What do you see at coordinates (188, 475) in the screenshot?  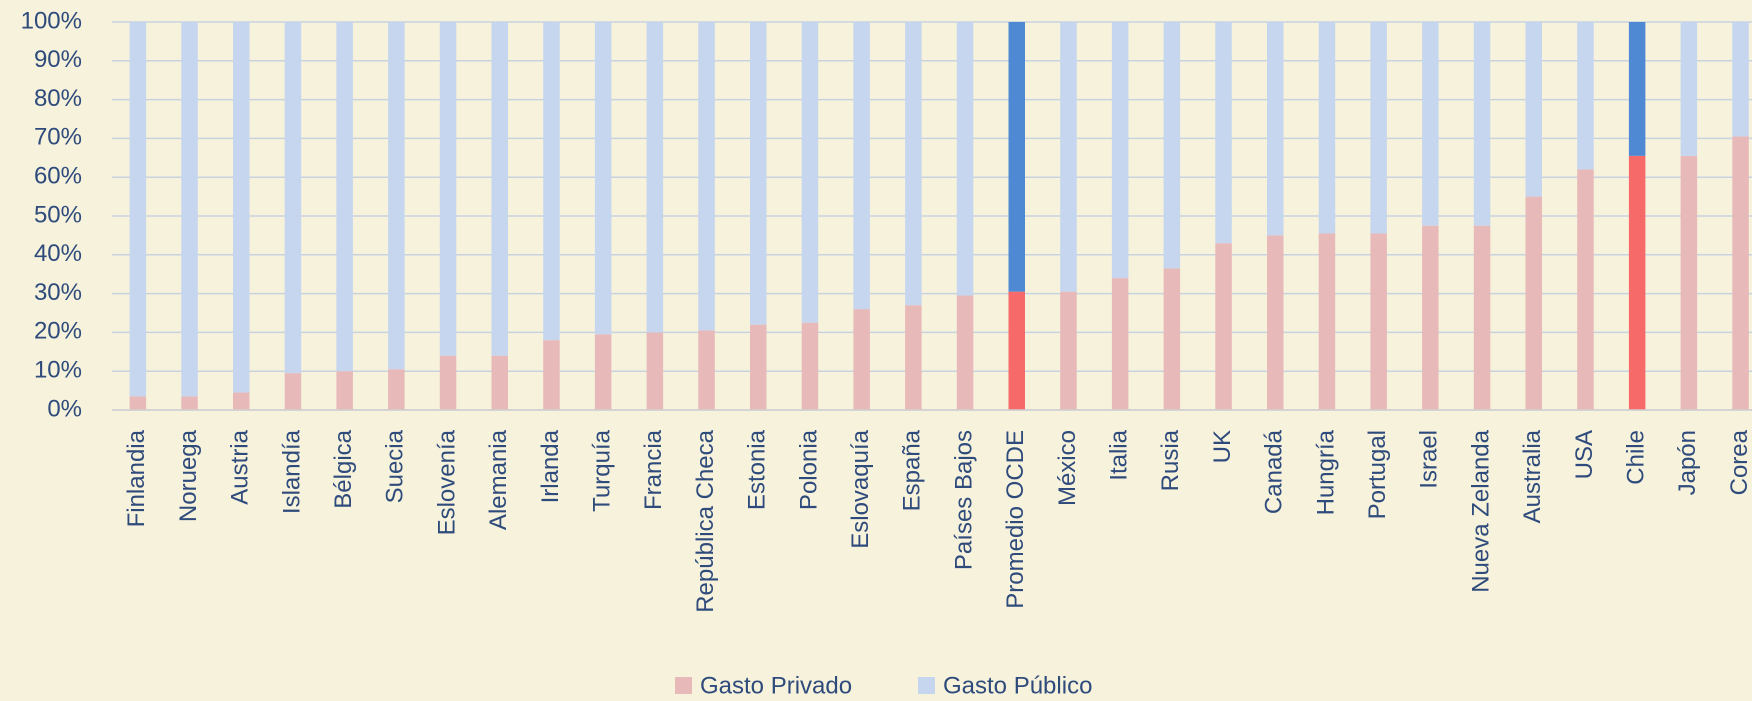 I see `x-tick-label: Noruega` at bounding box center [188, 475].